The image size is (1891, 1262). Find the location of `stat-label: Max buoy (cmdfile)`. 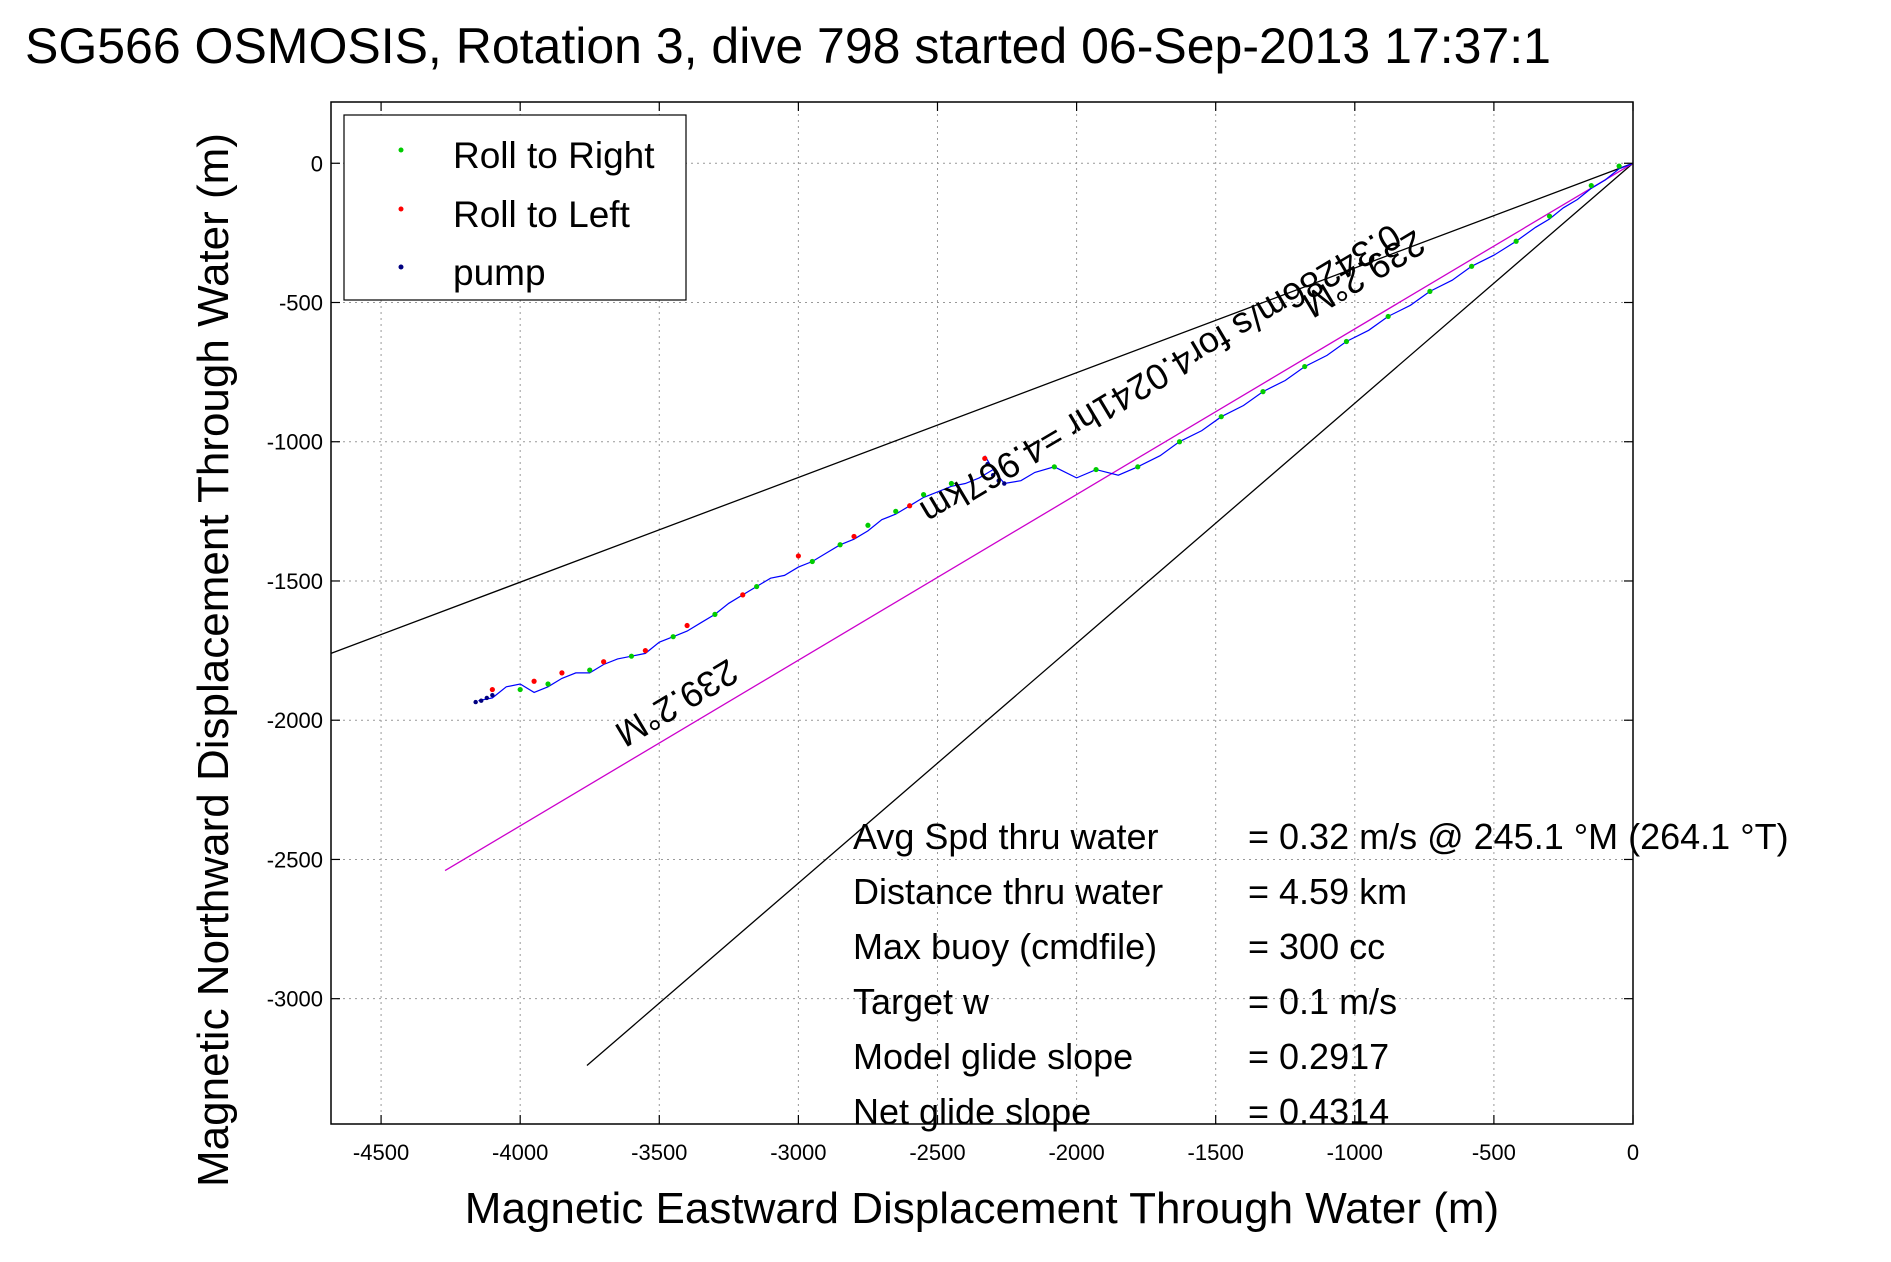

stat-label: Max buoy (cmdfile) is located at coordinates (1005, 946).